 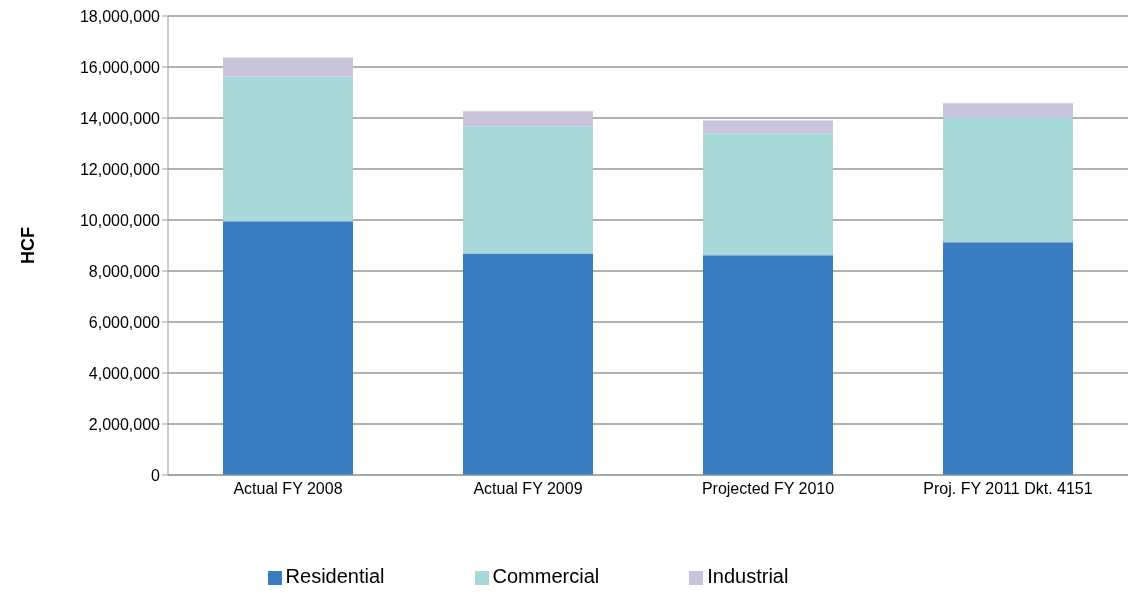 What do you see at coordinates (546, 576) in the screenshot?
I see `legend-label: Commercial` at bounding box center [546, 576].